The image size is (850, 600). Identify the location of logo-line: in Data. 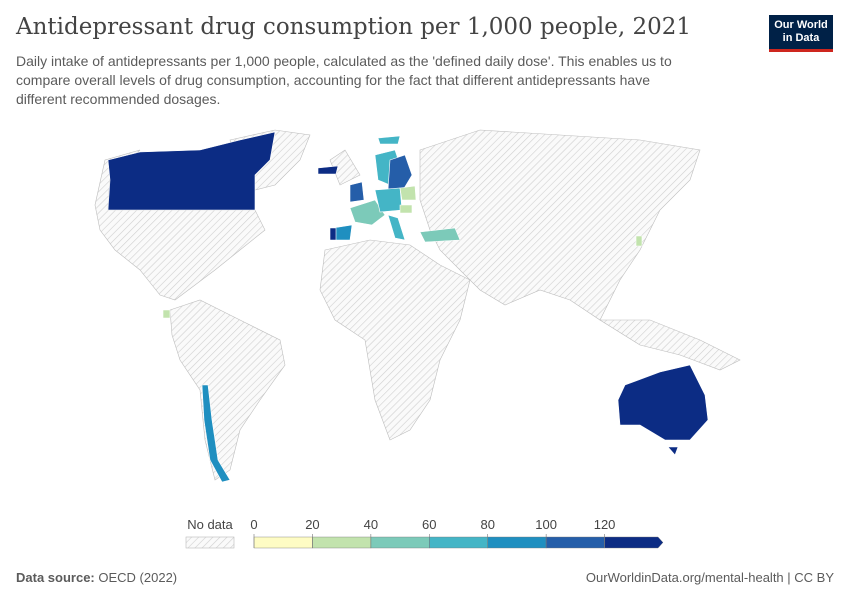
(801, 38).